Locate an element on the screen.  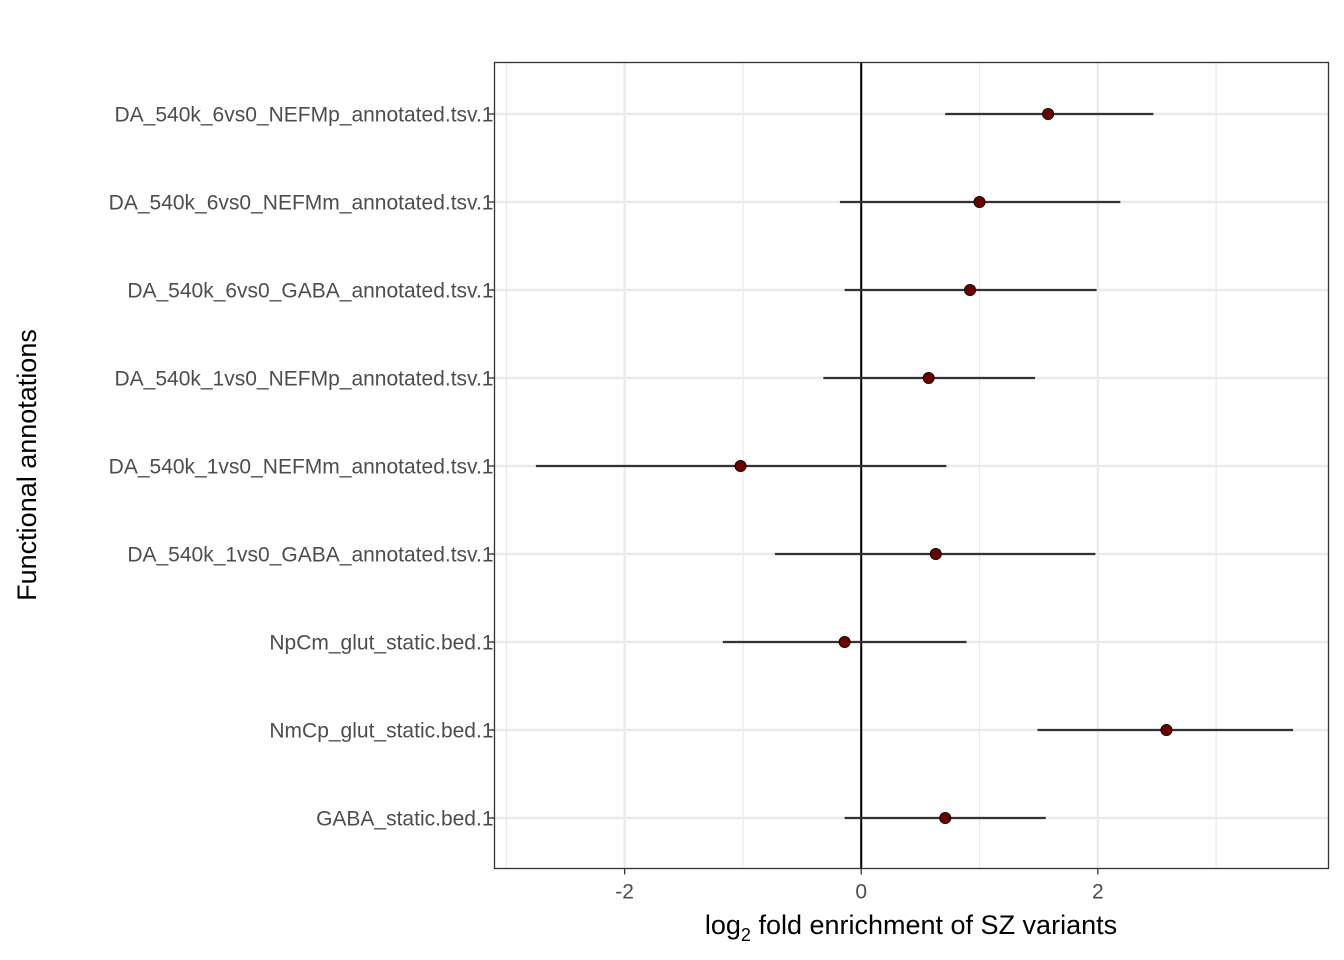
y-tick-label: DA_540k_1vs0_NEFMp_annotated.tsv.1 is located at coordinates (303, 379).